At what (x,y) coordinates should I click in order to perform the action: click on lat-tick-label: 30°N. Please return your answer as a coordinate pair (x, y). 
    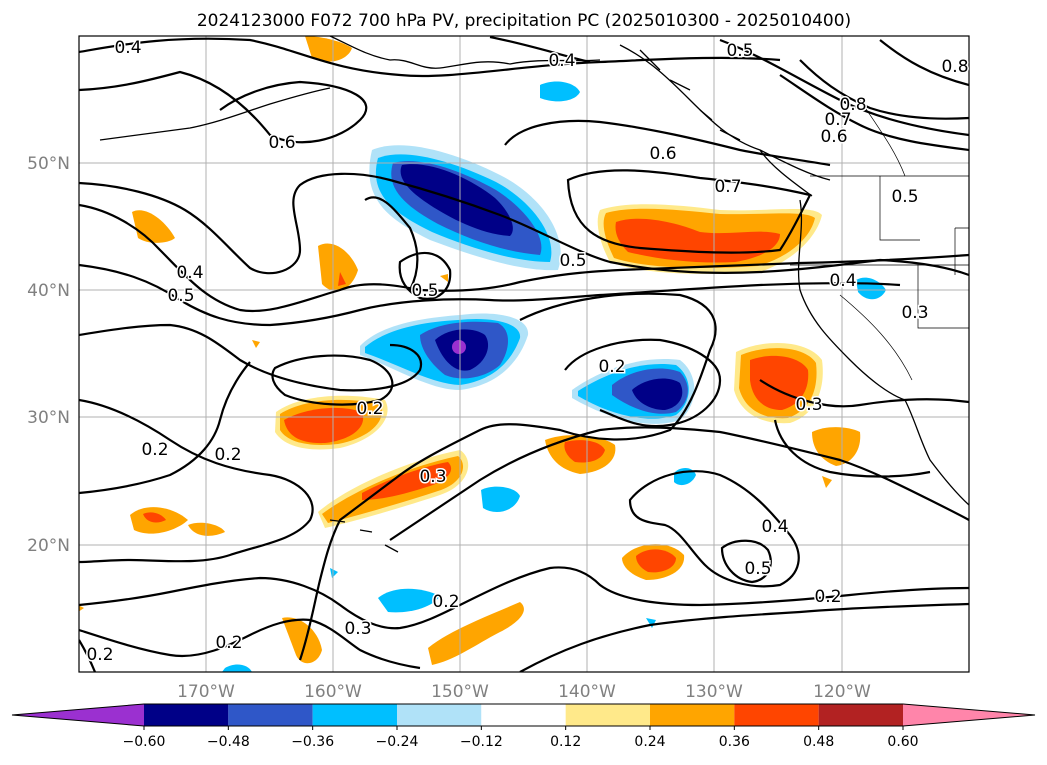
    Looking at the image, I should click on (48, 418).